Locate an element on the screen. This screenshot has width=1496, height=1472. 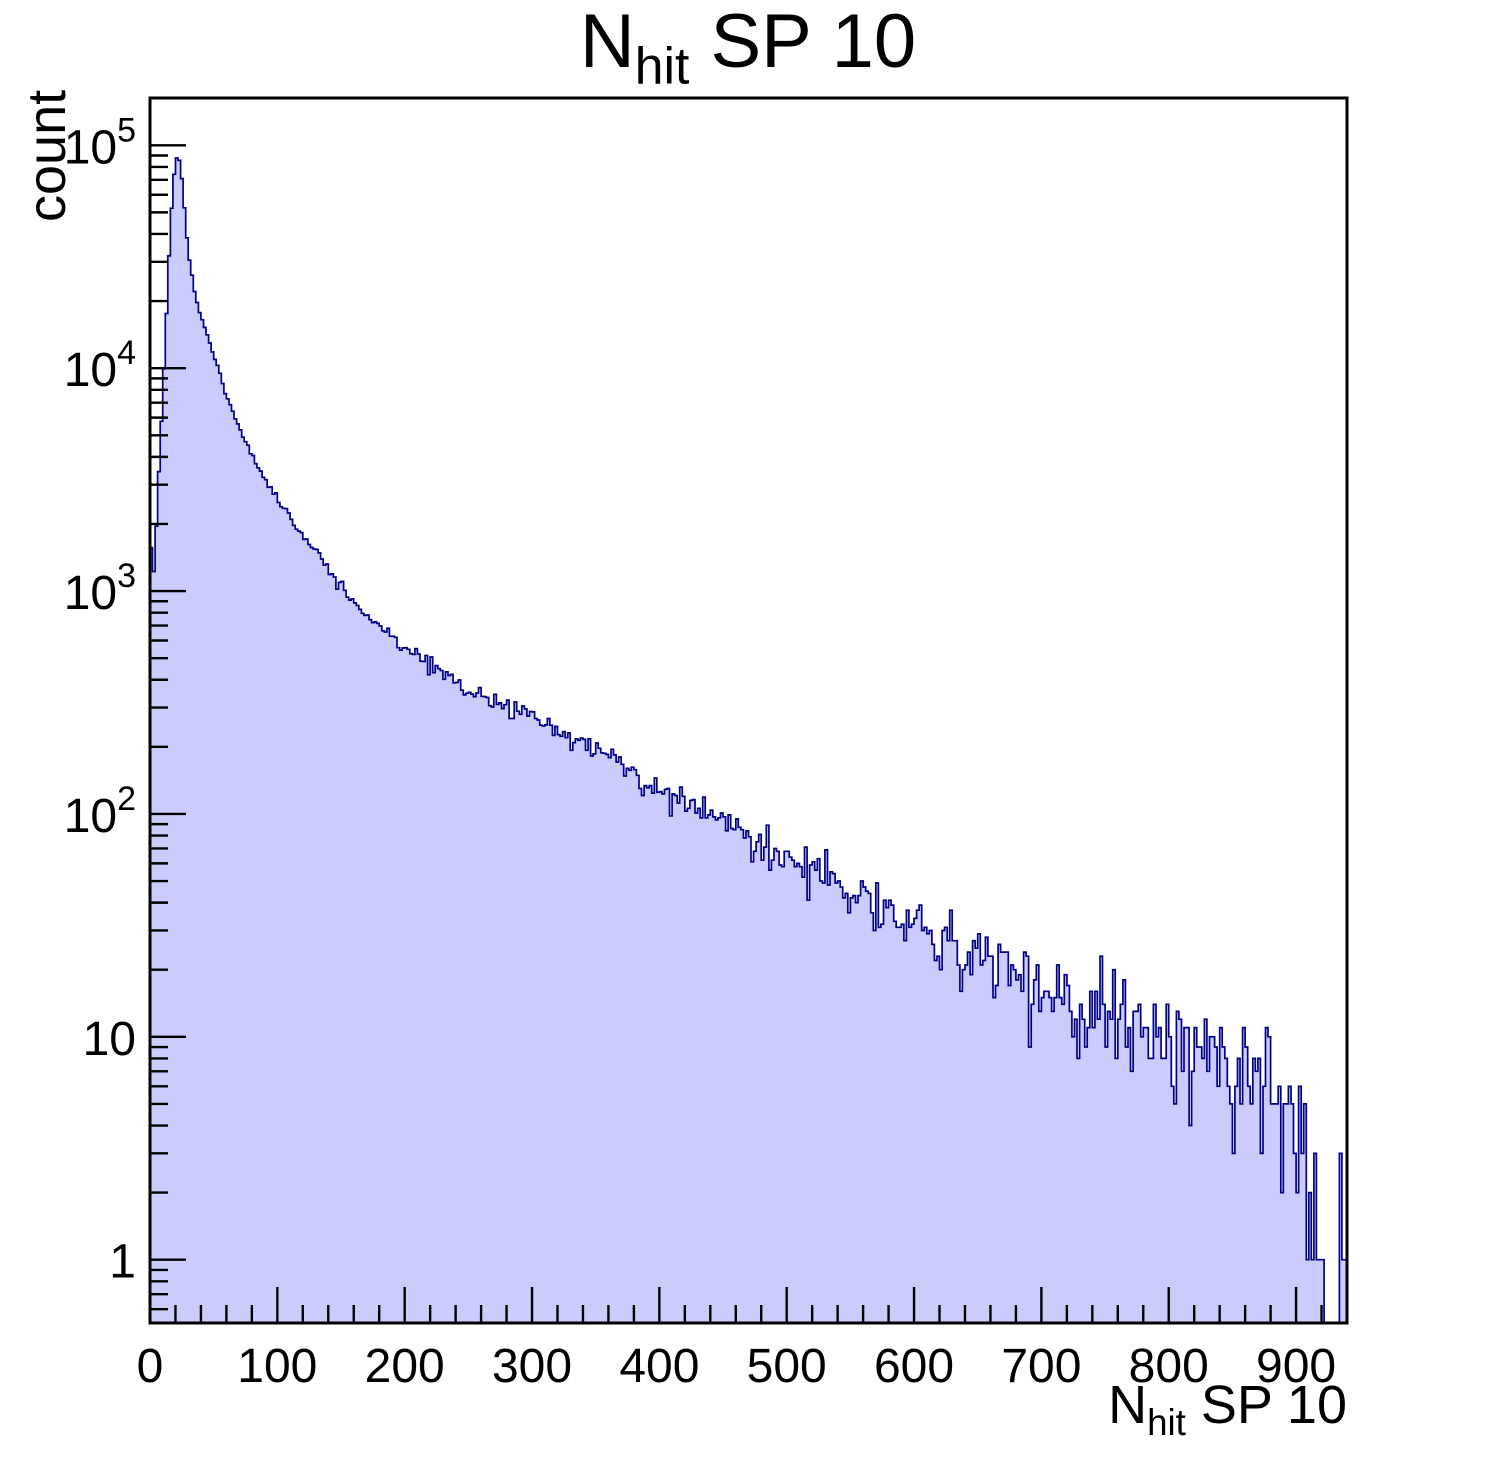
x-tick-label: 700 is located at coordinates (1041, 1366).